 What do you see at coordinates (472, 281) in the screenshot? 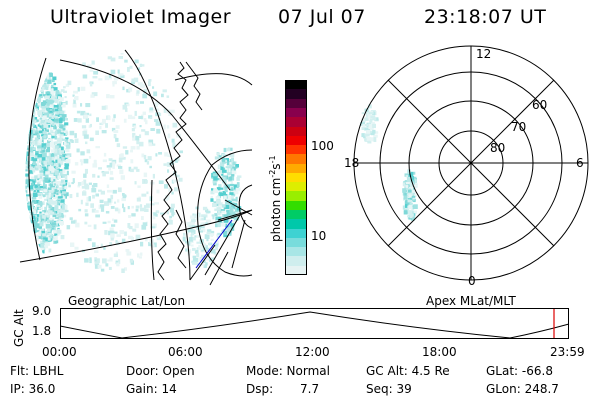
I see `mlt-label-0: 0` at bounding box center [472, 281].